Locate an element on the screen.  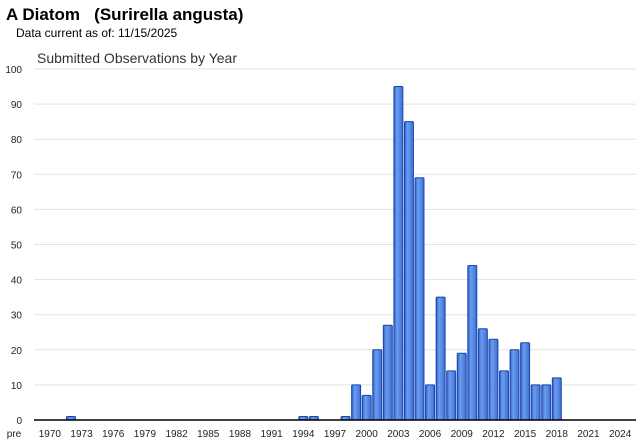
bar-2002 is located at coordinates (387, 372).